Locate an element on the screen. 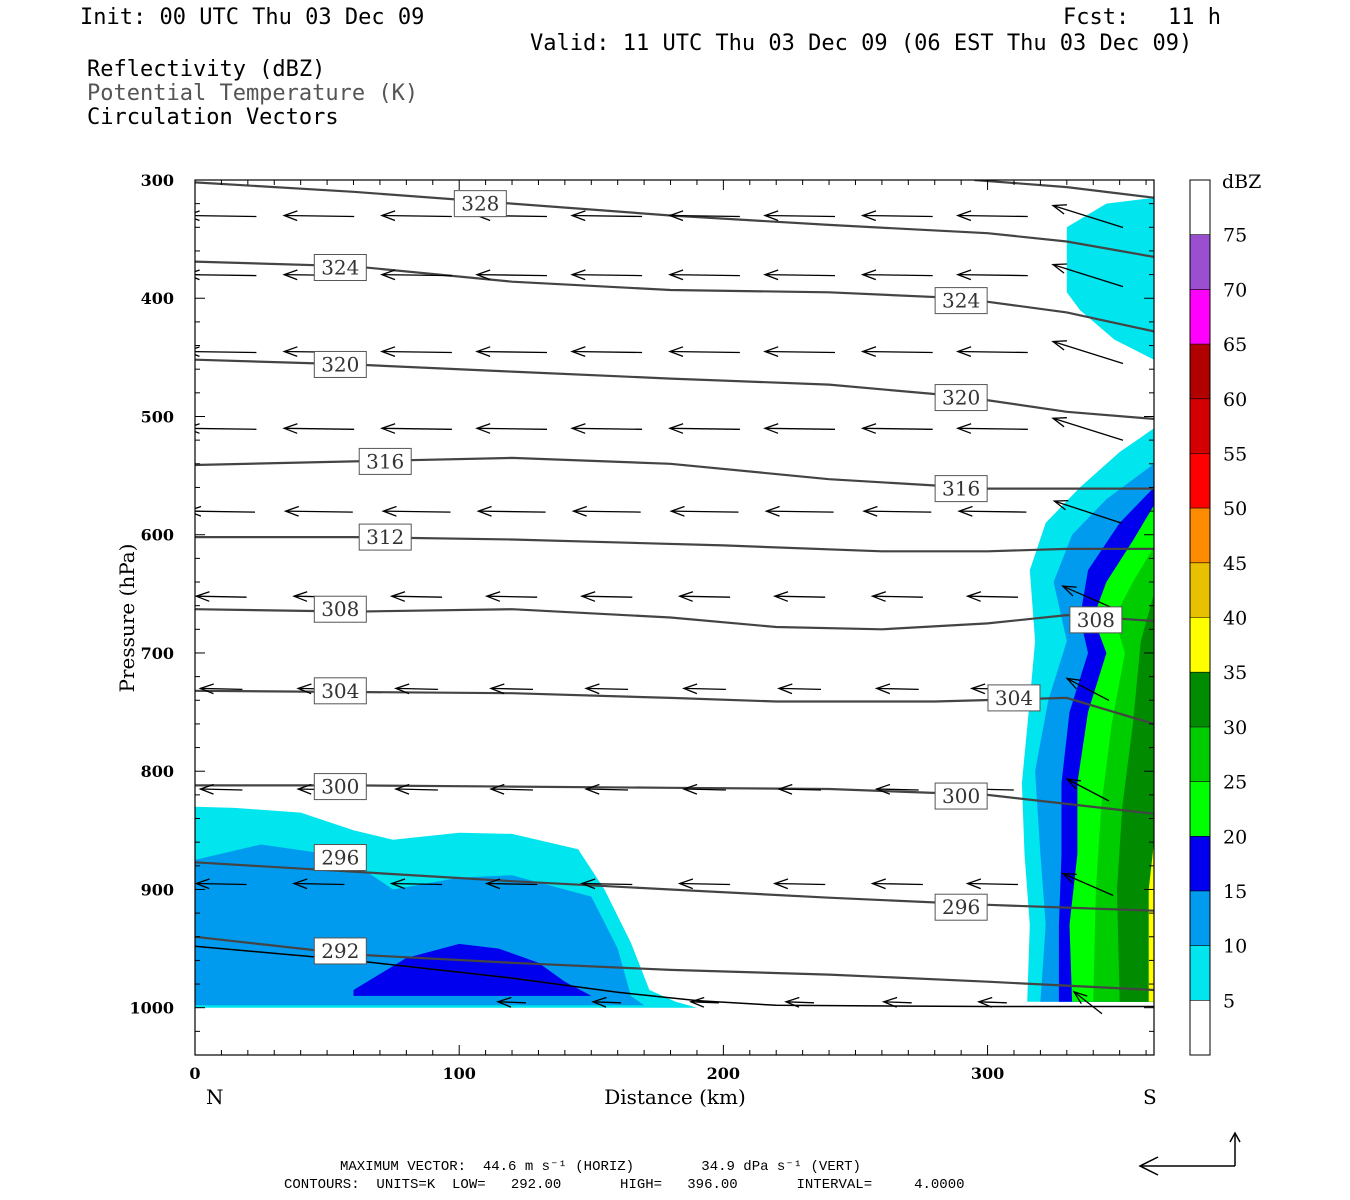 This screenshot has height=1200, width=1350. colorbar-label-70: 70 is located at coordinates (1235, 290).